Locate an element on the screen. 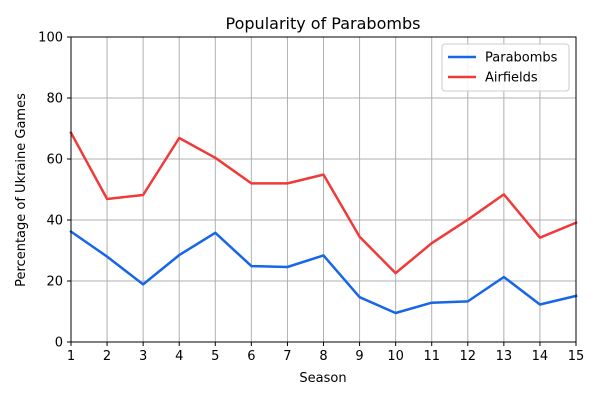  y-tick-label: 100 is located at coordinates (50, 38).